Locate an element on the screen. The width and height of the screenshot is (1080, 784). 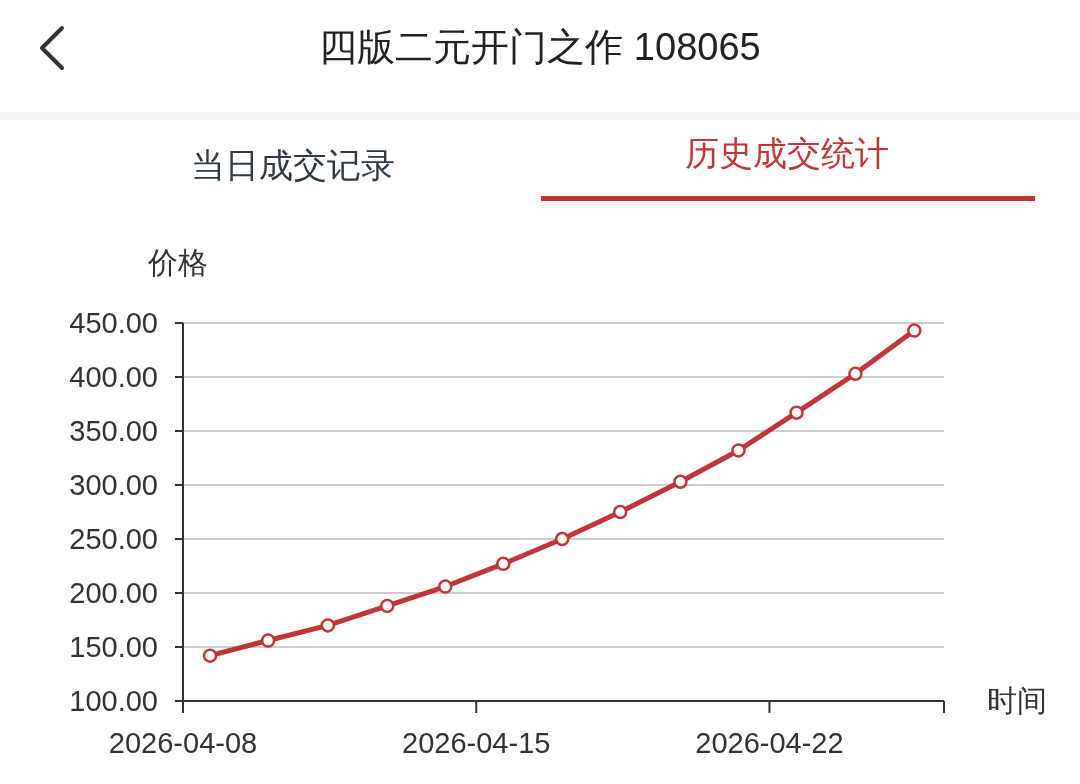
y-tick-label: 450.00 is located at coordinates (113, 323).